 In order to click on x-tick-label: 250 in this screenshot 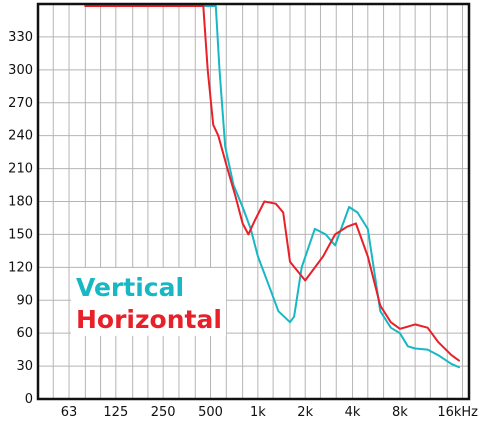, I will do `click(163, 412)`.